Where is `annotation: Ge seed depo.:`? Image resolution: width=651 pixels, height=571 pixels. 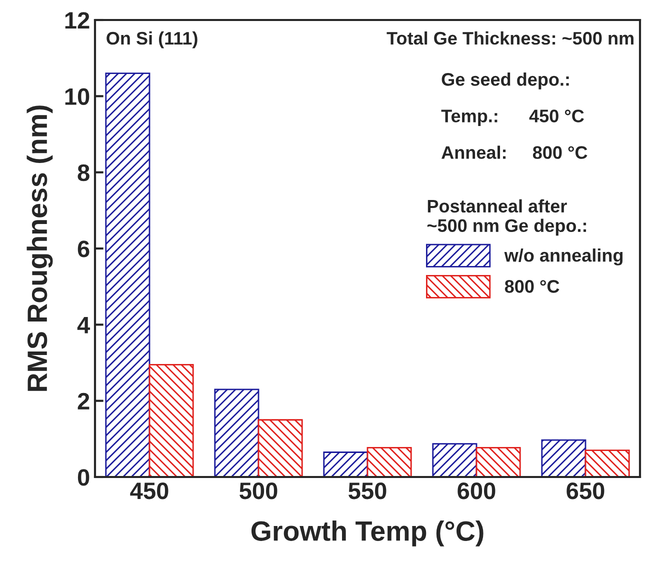 annotation: Ge seed depo.: is located at coordinates (505, 81).